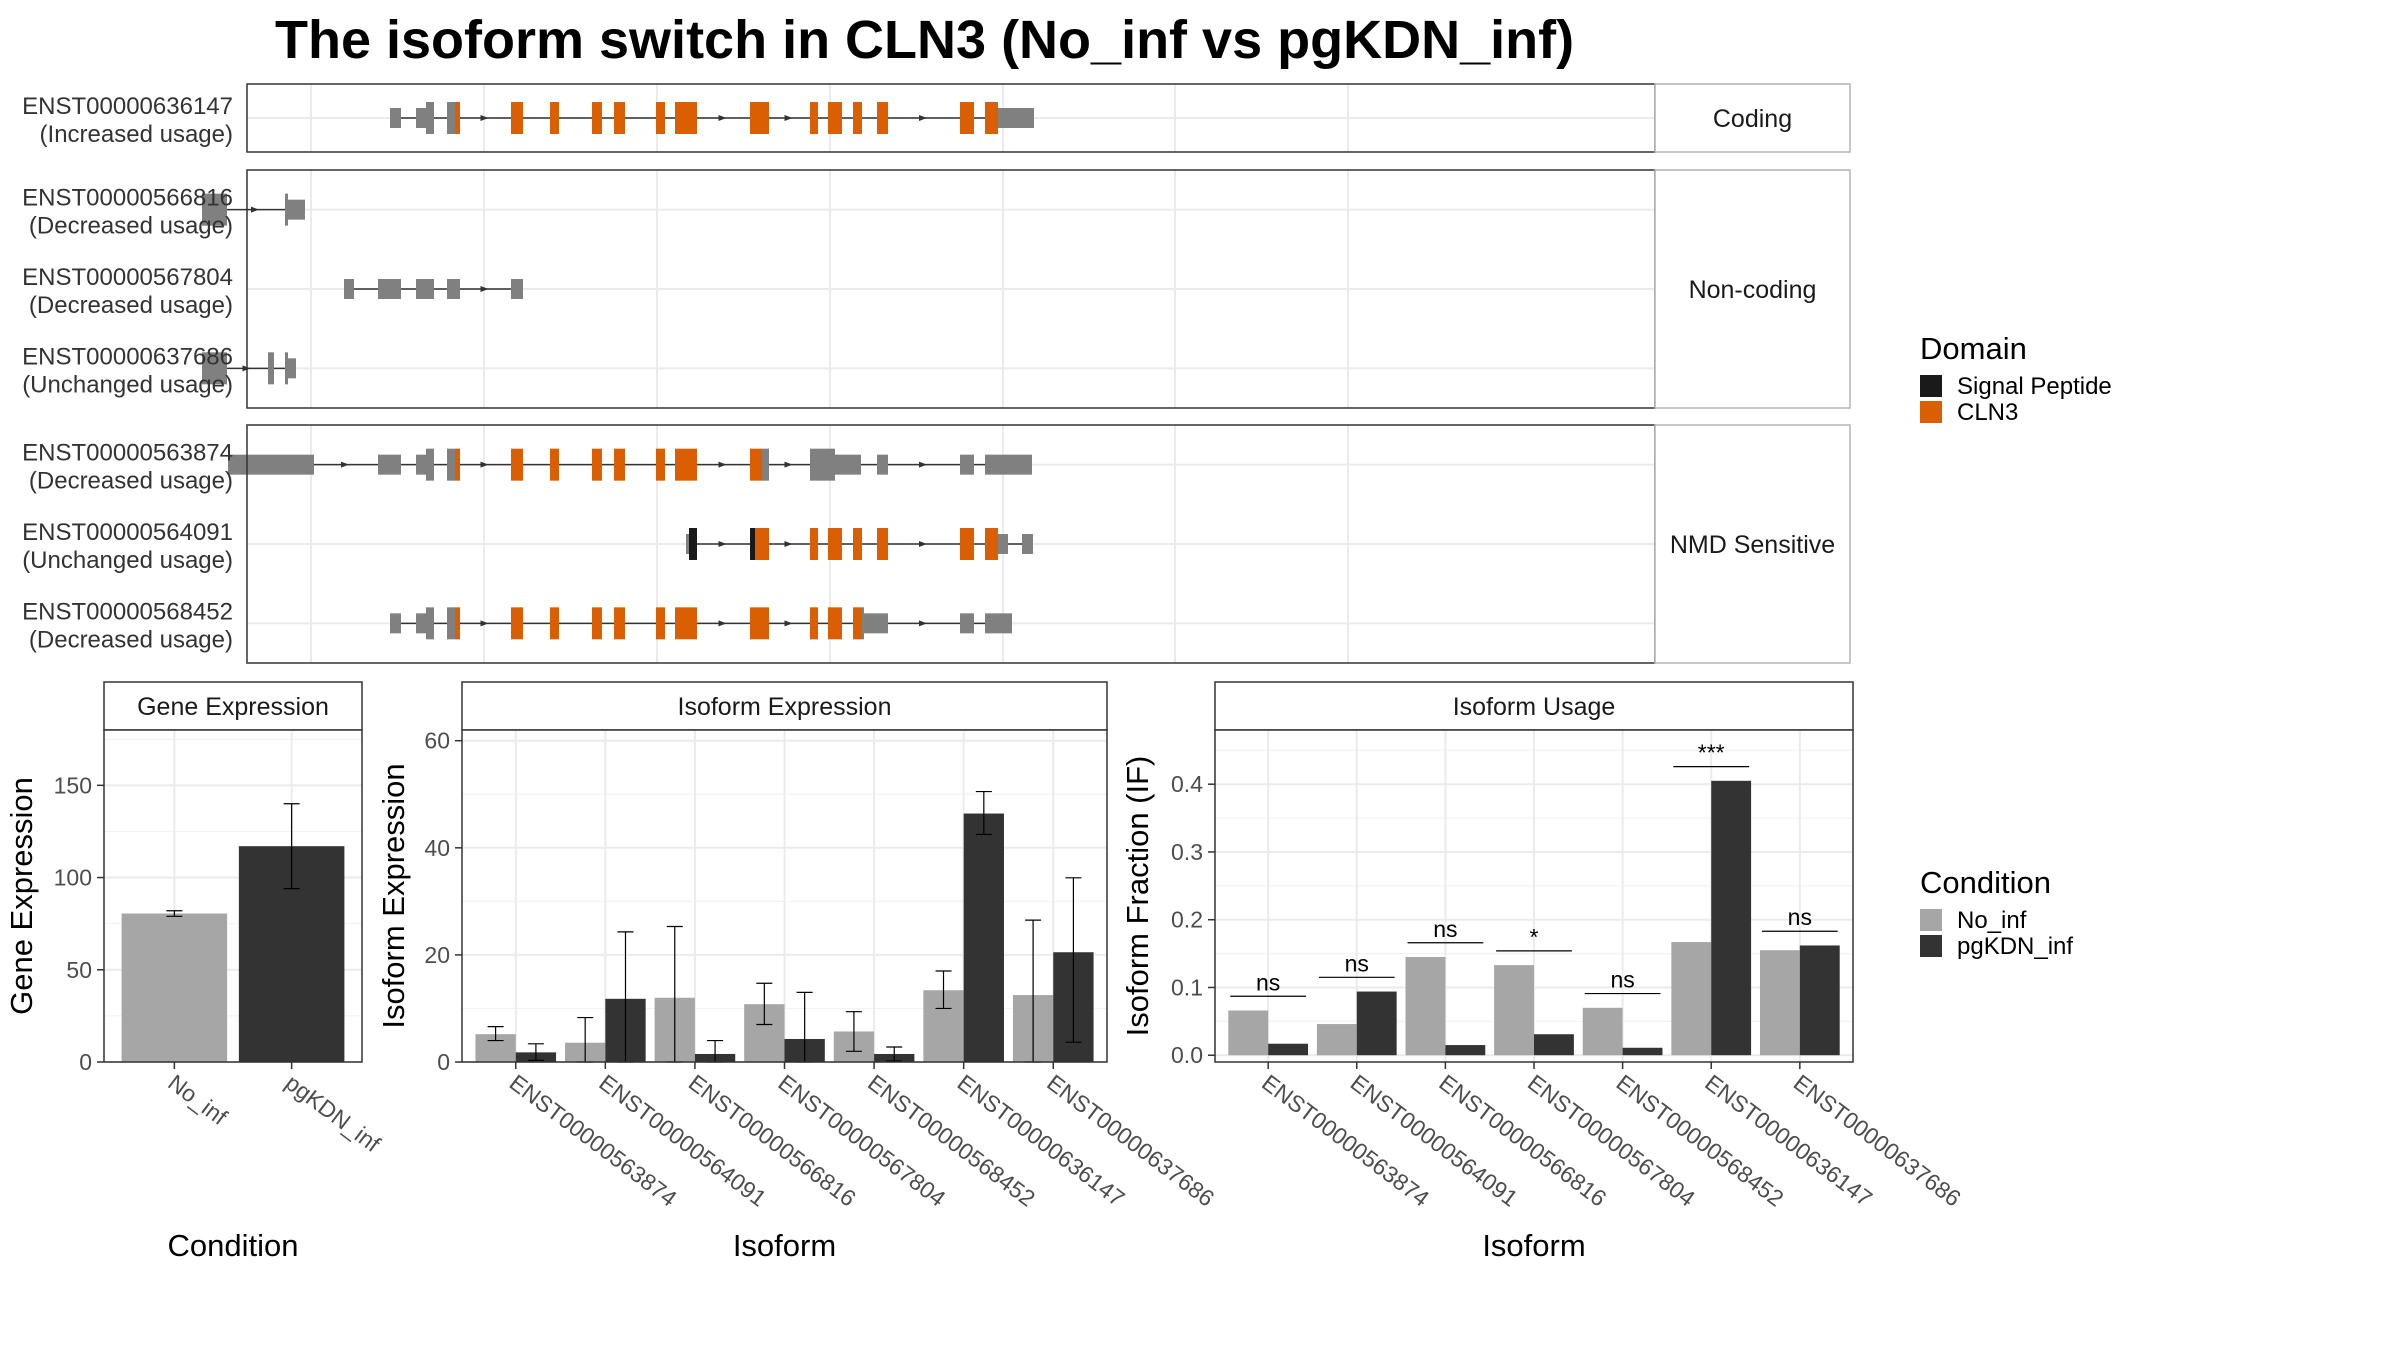 This screenshot has height=1350, width=2400. I want to click on legend-key-cln3, so click(1931, 412).